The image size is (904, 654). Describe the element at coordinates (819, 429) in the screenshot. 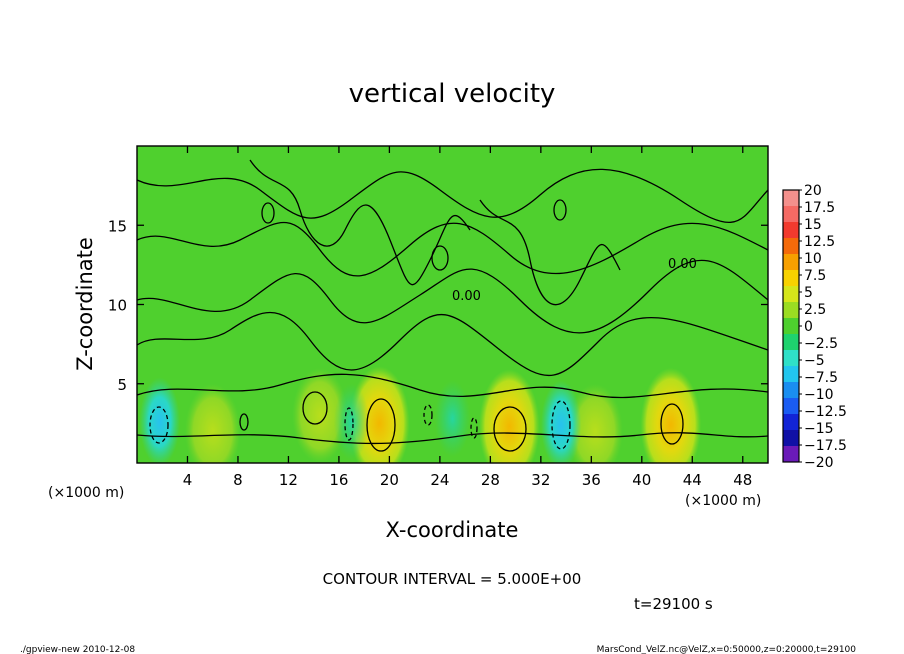

I see `colorbar-label: −15` at that location.